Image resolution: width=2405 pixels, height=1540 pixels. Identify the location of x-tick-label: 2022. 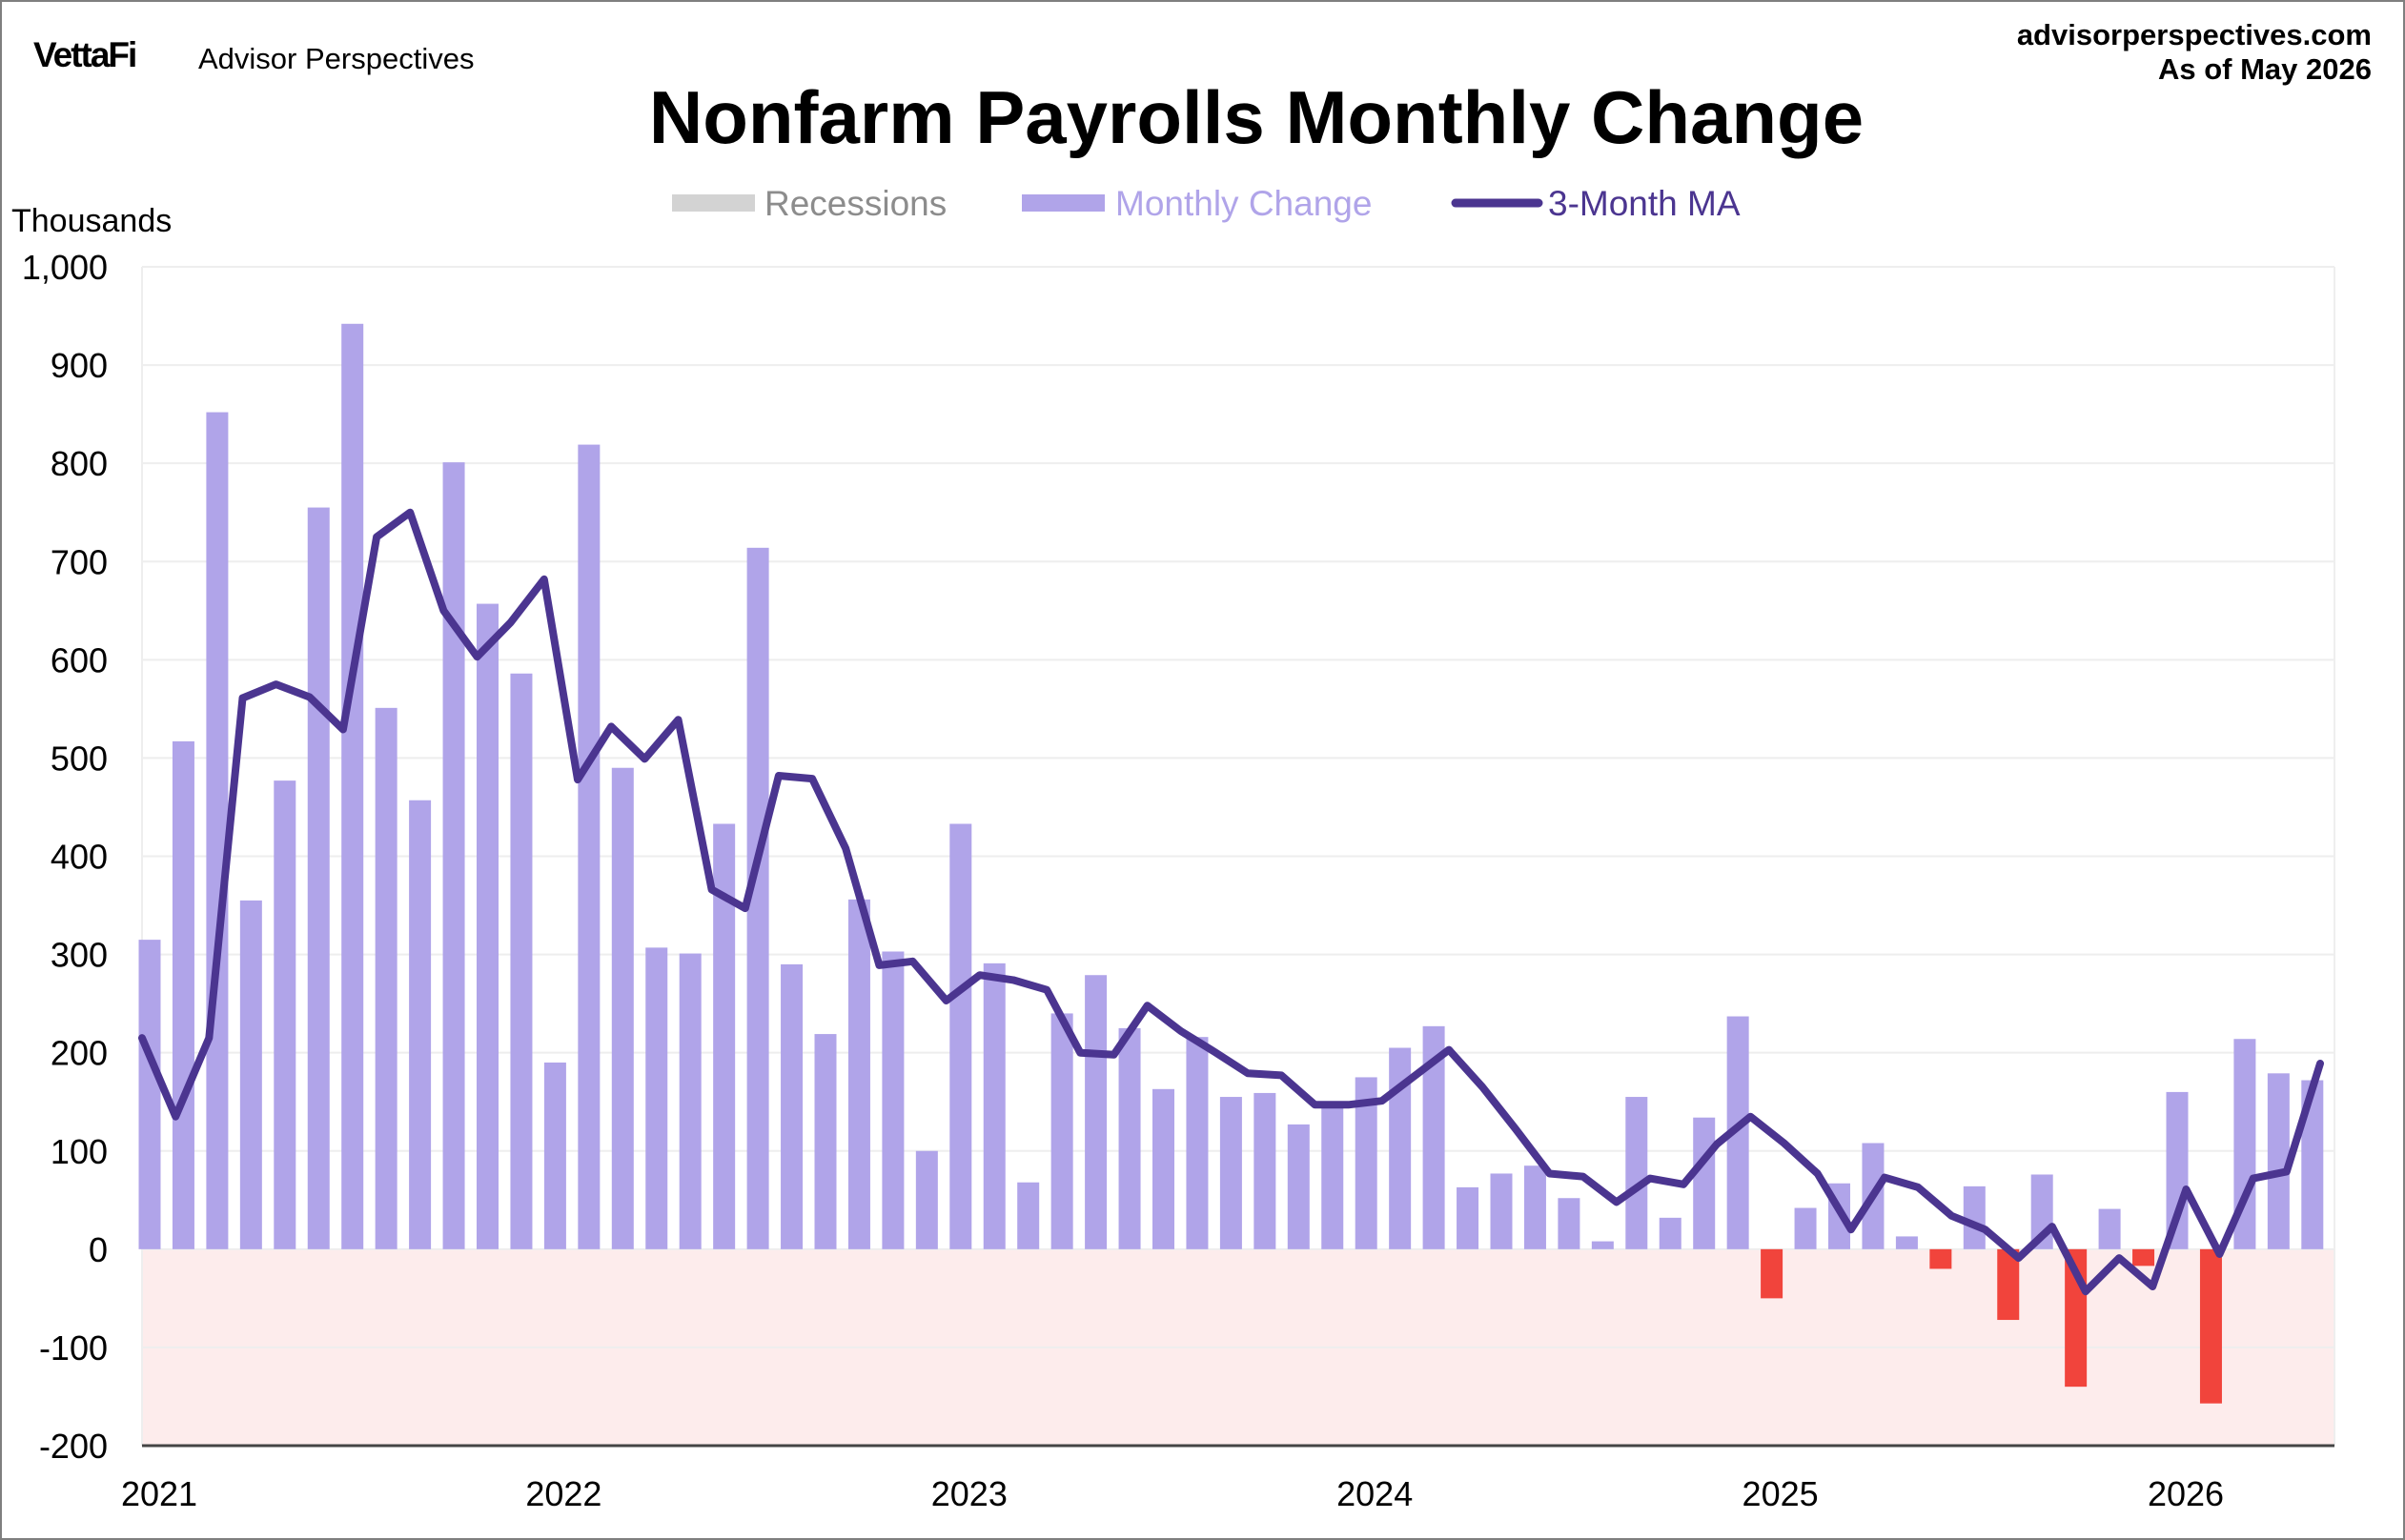
(563, 1493).